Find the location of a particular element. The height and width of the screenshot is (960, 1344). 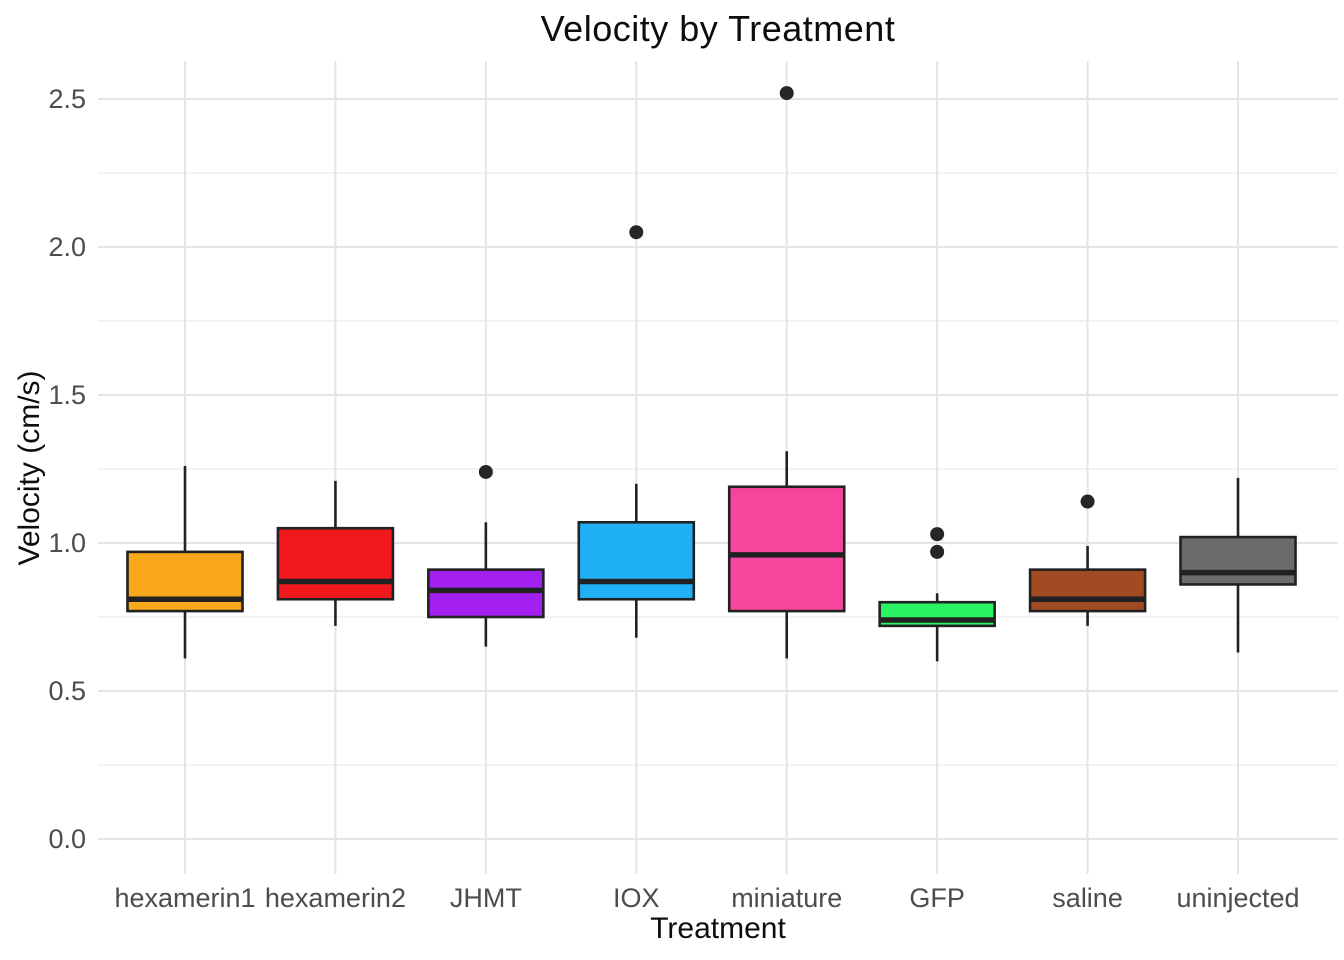

x-tick-label-miniature: miniature is located at coordinates (786, 898).